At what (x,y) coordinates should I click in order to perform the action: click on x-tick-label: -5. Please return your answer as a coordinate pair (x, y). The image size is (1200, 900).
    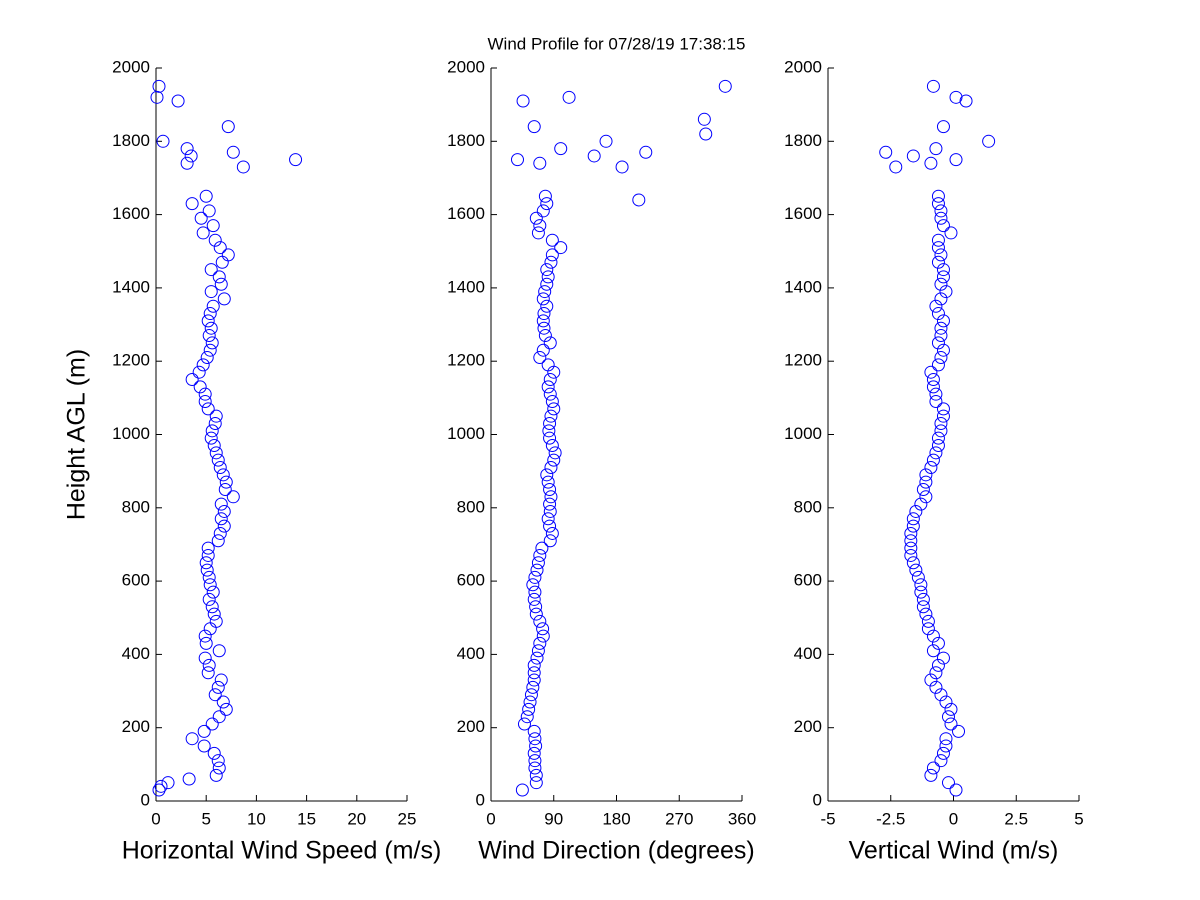
    Looking at the image, I should click on (827, 818).